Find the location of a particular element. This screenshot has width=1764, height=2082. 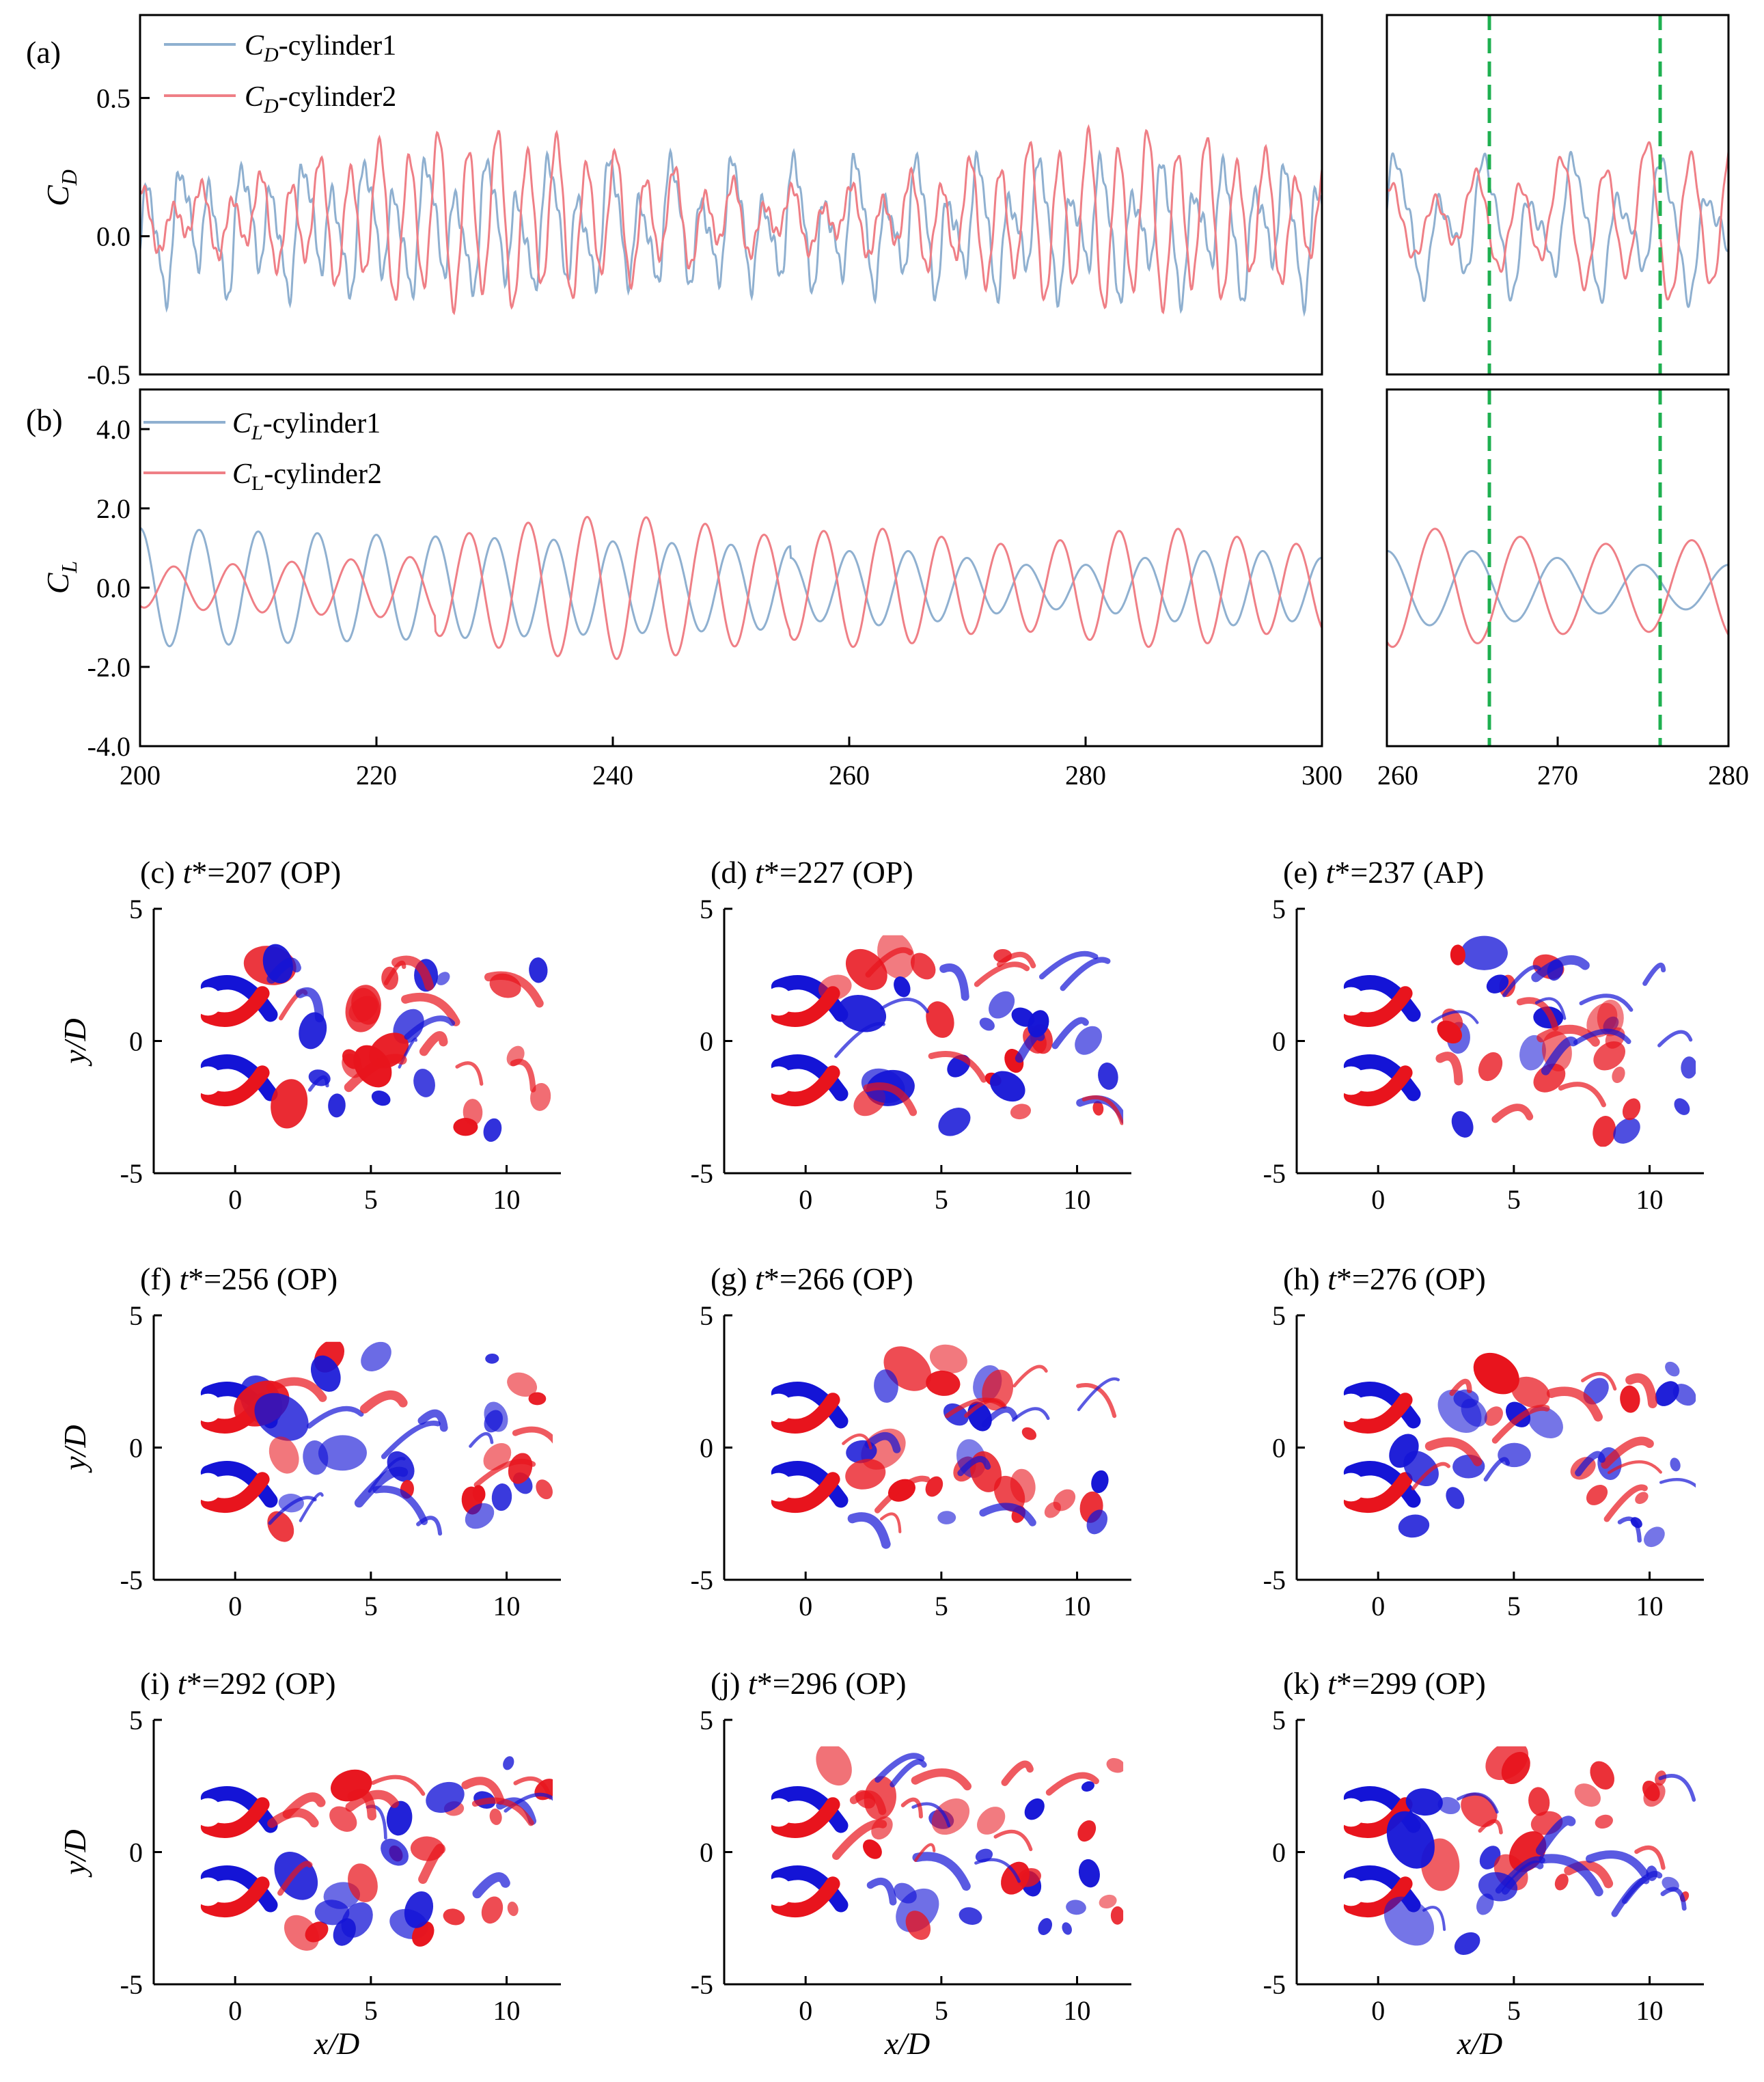

legend-a-text-cyl2: CD-cylinder2 is located at coordinates (320, 99).